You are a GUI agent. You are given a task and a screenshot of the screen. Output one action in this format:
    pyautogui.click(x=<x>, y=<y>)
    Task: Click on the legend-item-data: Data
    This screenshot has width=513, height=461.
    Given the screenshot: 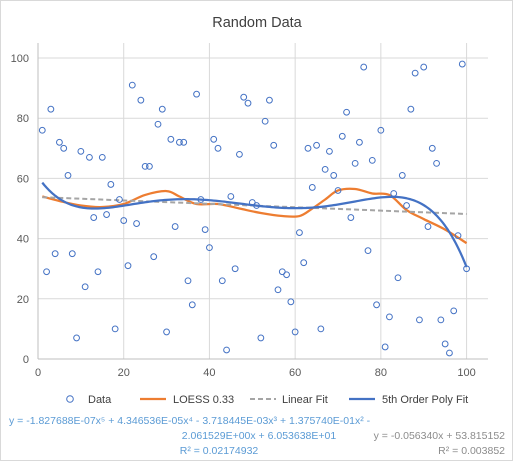 What is the action you would take?
    pyautogui.click(x=89, y=400)
    